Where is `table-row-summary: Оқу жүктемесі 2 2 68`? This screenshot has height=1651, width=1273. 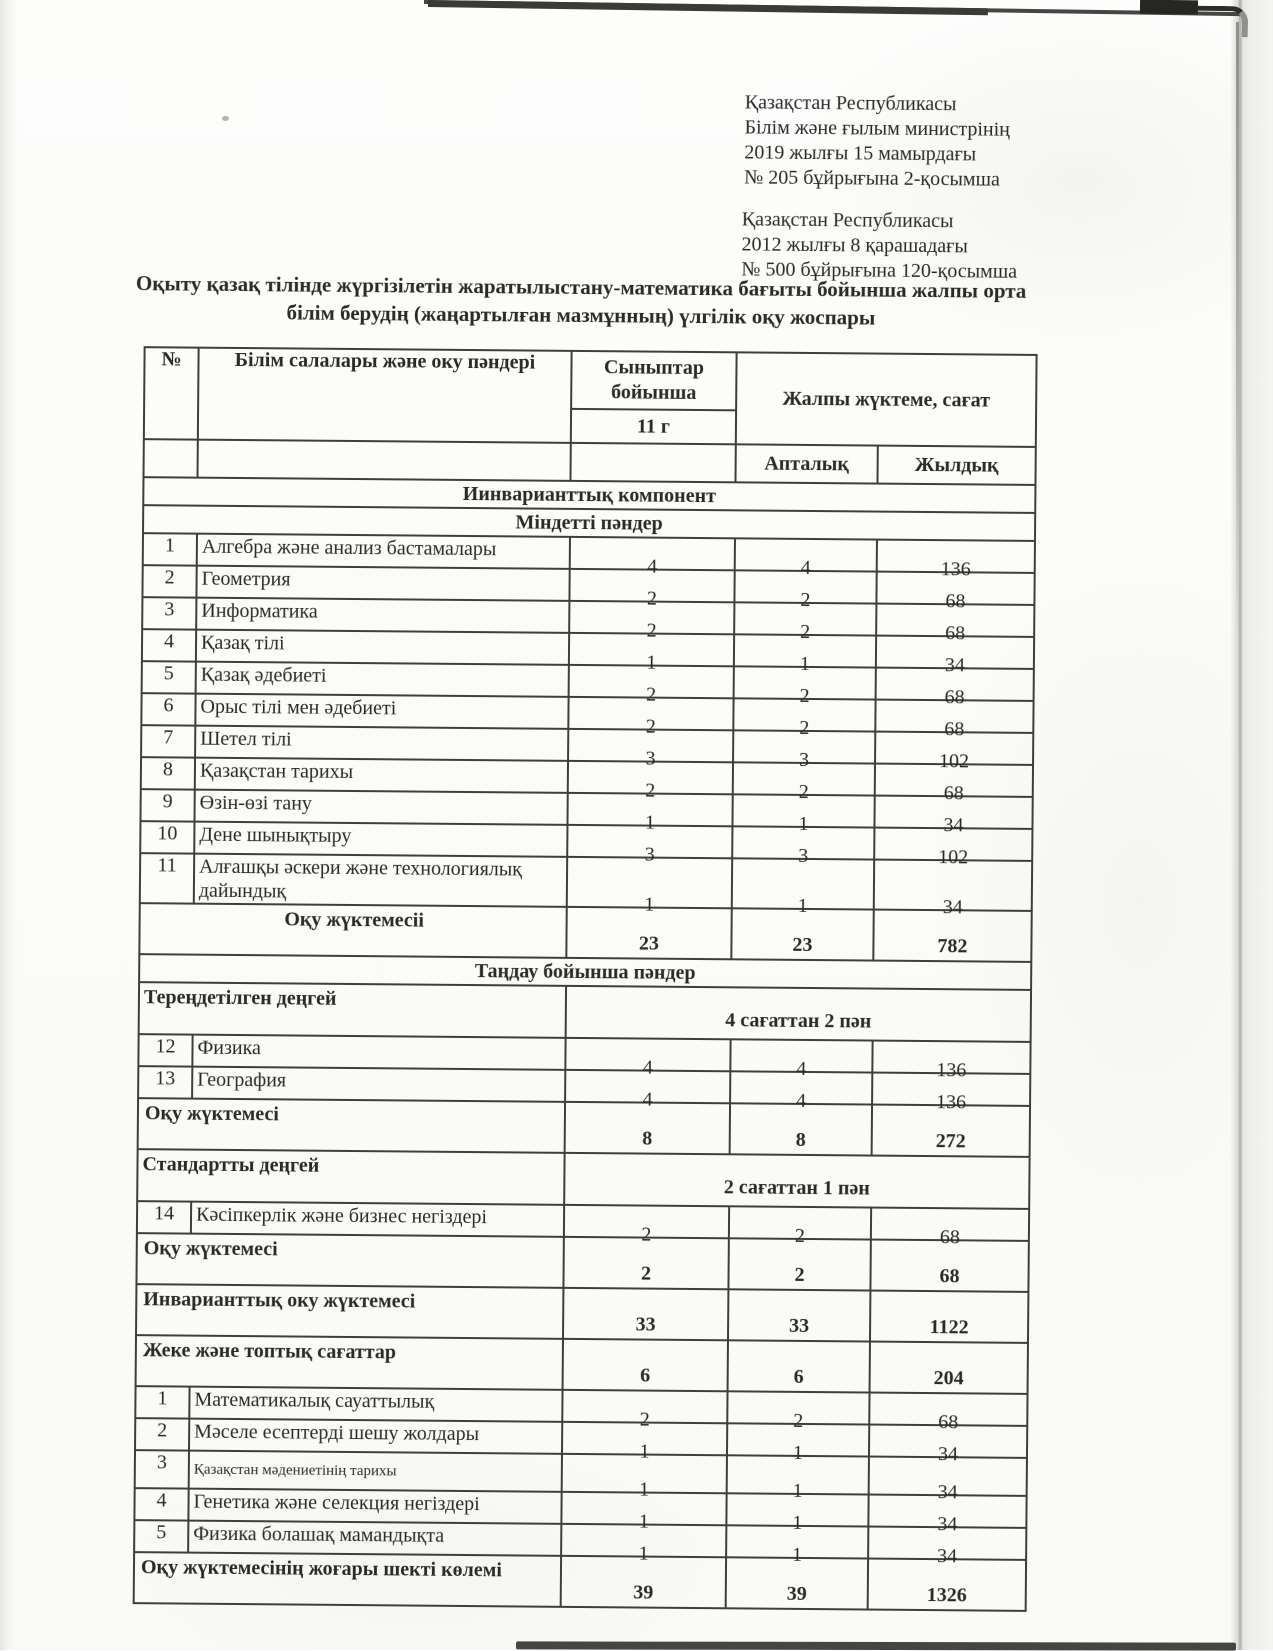 table-row-summary: Оқу жүктемесі 2 2 68 is located at coordinates (582, 1262).